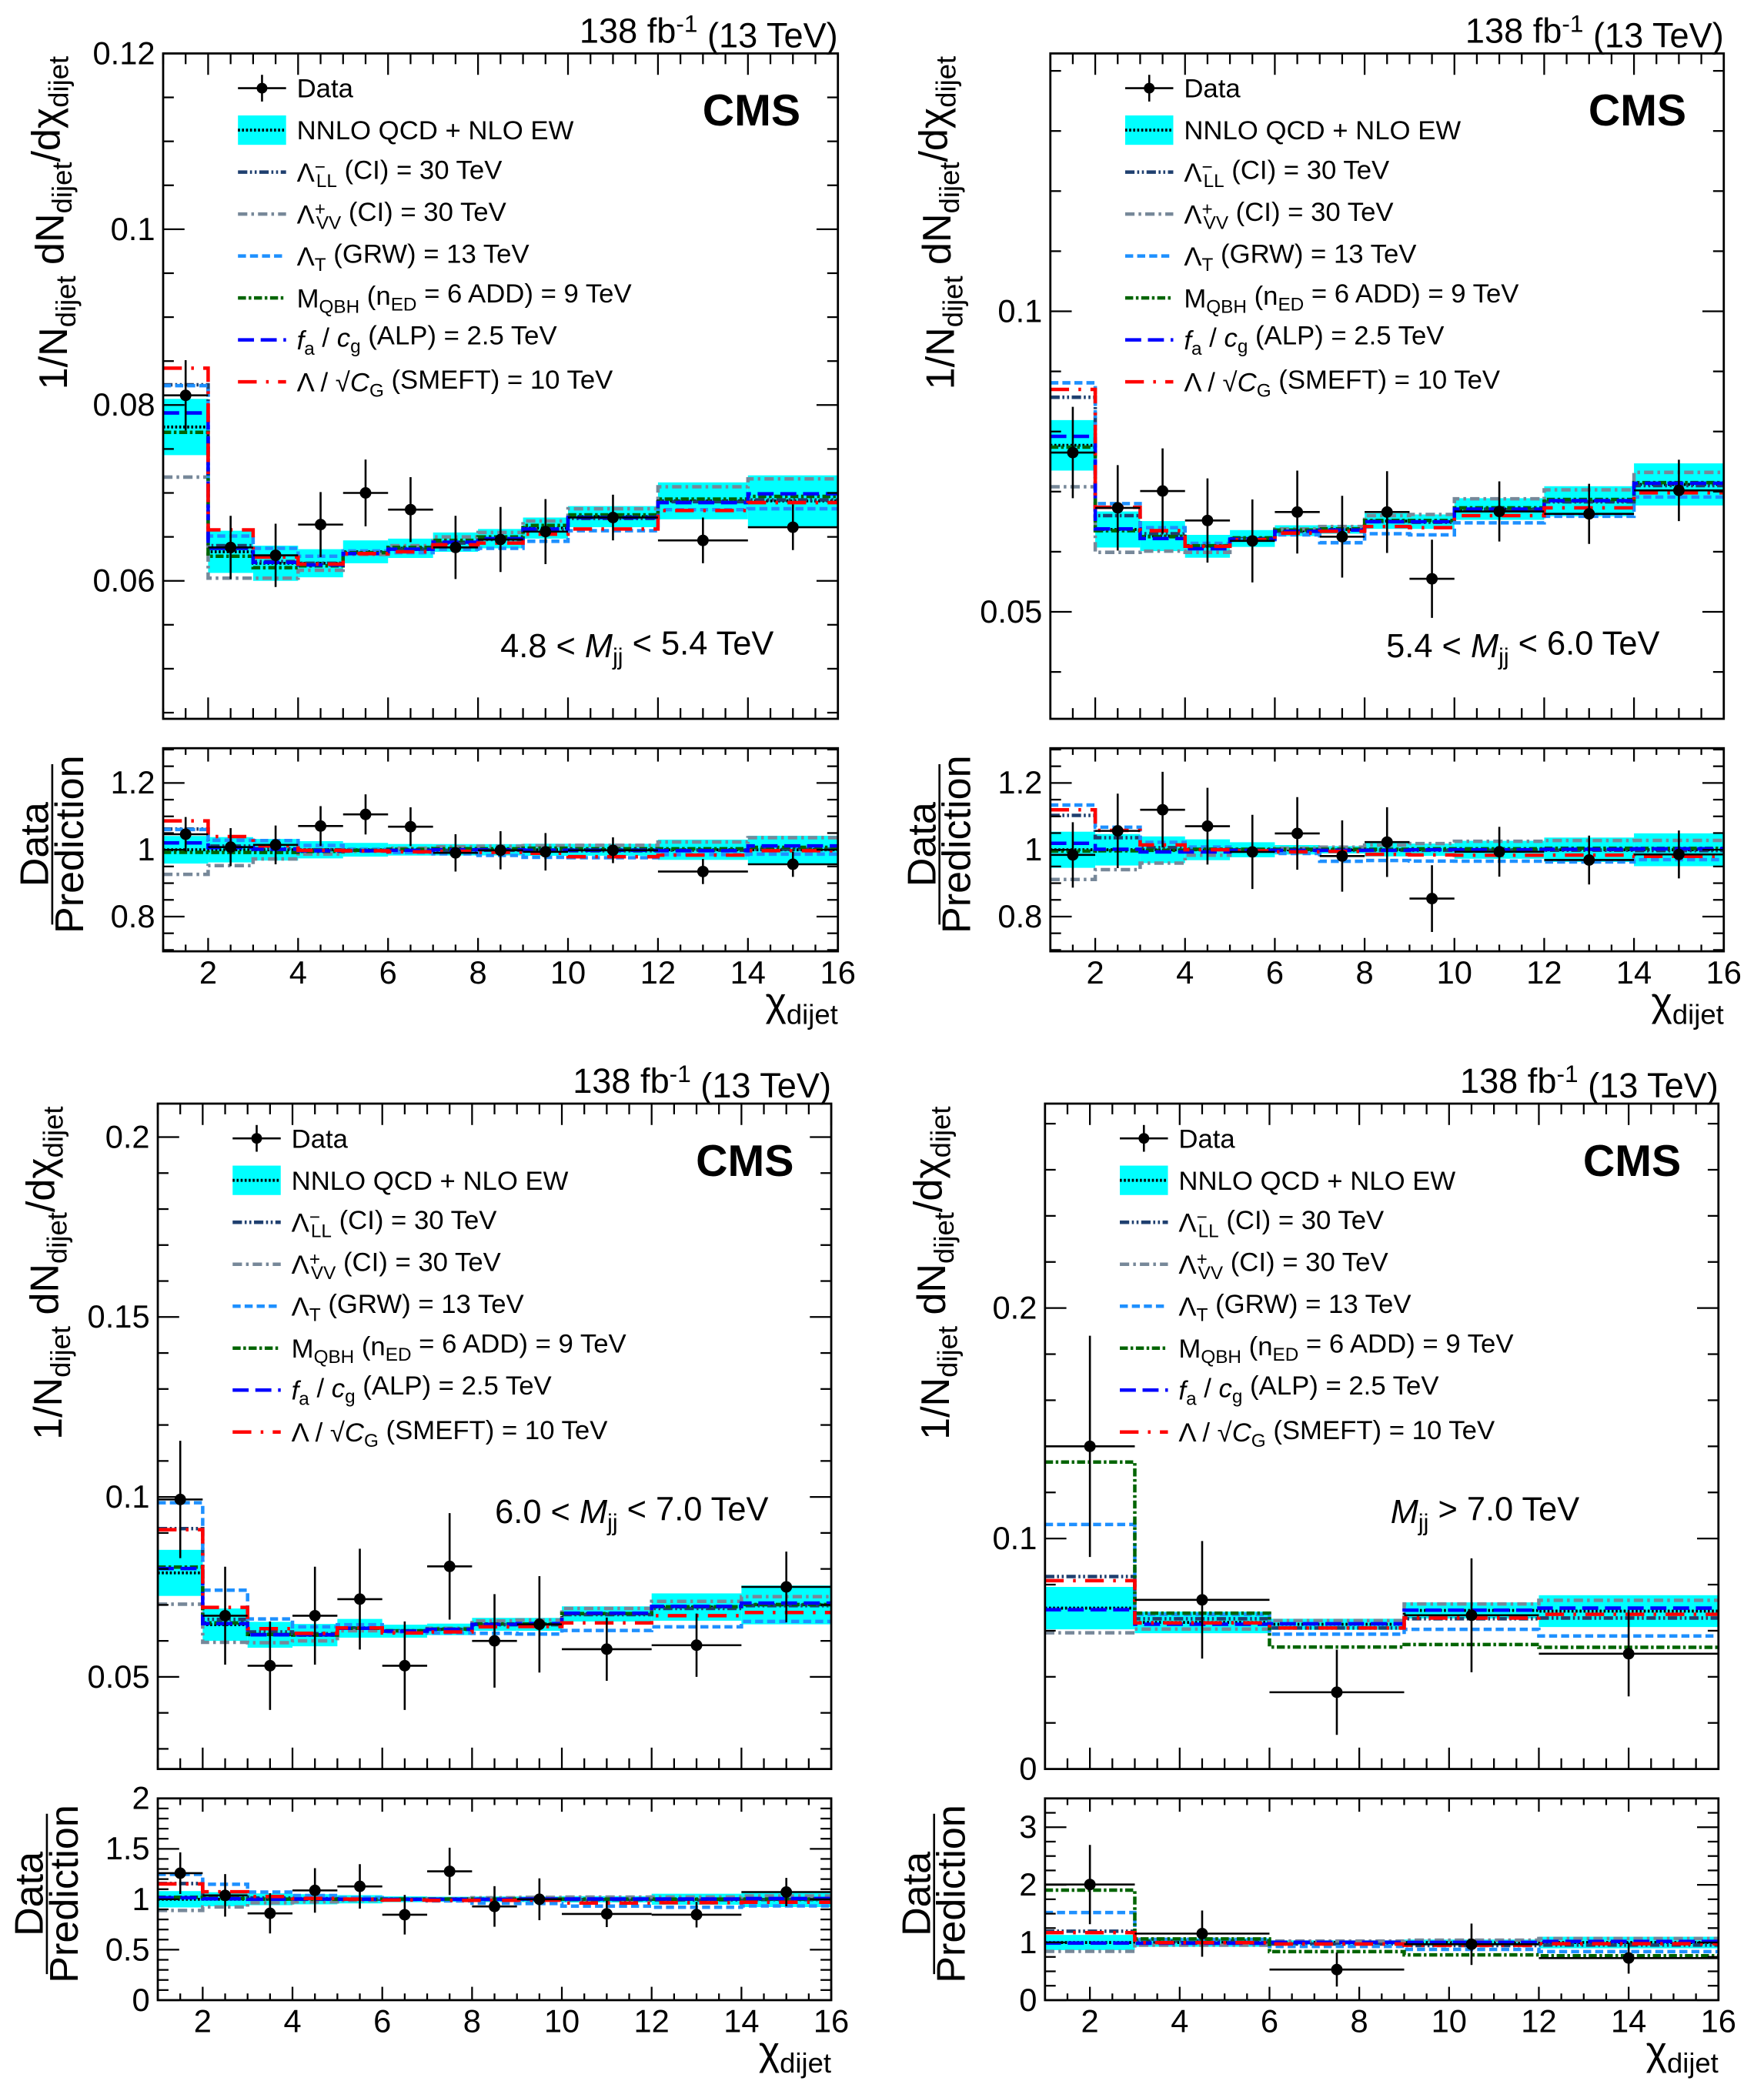  I want to click on legend-label-part: (GRW) = 13 TeV, so click(422, 1304).